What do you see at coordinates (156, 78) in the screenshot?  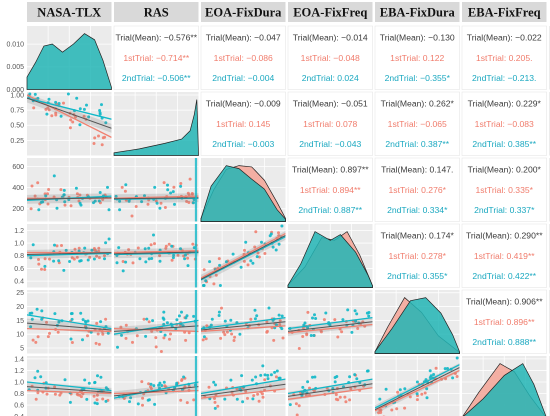 I see `correlation-second: 2ndTrial: −0.506**` at bounding box center [156, 78].